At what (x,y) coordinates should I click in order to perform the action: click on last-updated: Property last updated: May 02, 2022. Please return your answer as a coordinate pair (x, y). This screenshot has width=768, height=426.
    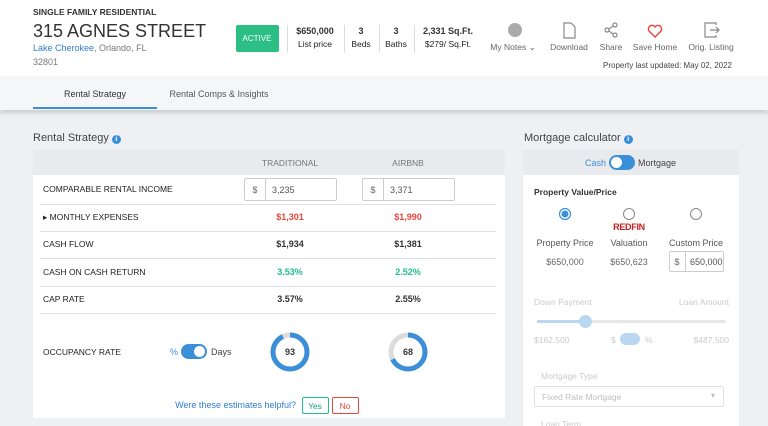
    Looking at the image, I should click on (667, 65).